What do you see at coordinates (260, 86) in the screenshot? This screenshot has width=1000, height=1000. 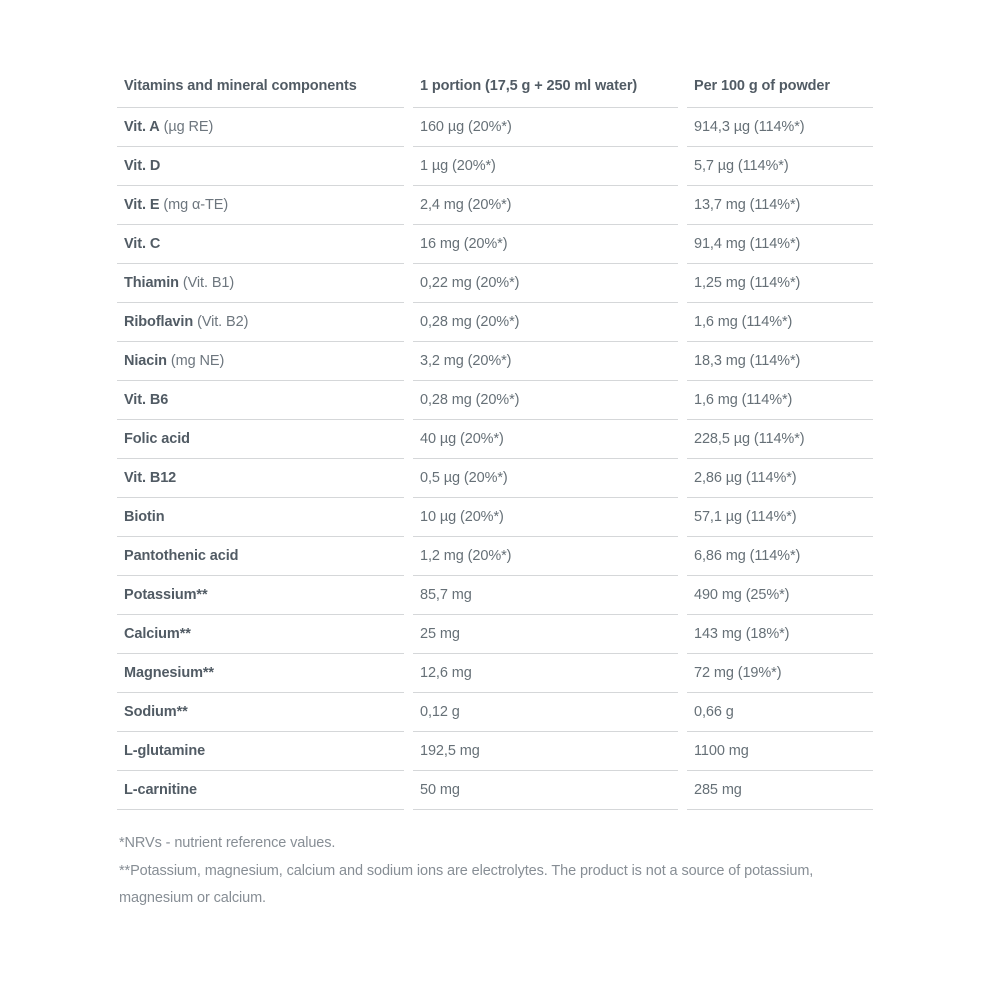 I see `column-header-components: Vitamins and mineral components` at bounding box center [260, 86].